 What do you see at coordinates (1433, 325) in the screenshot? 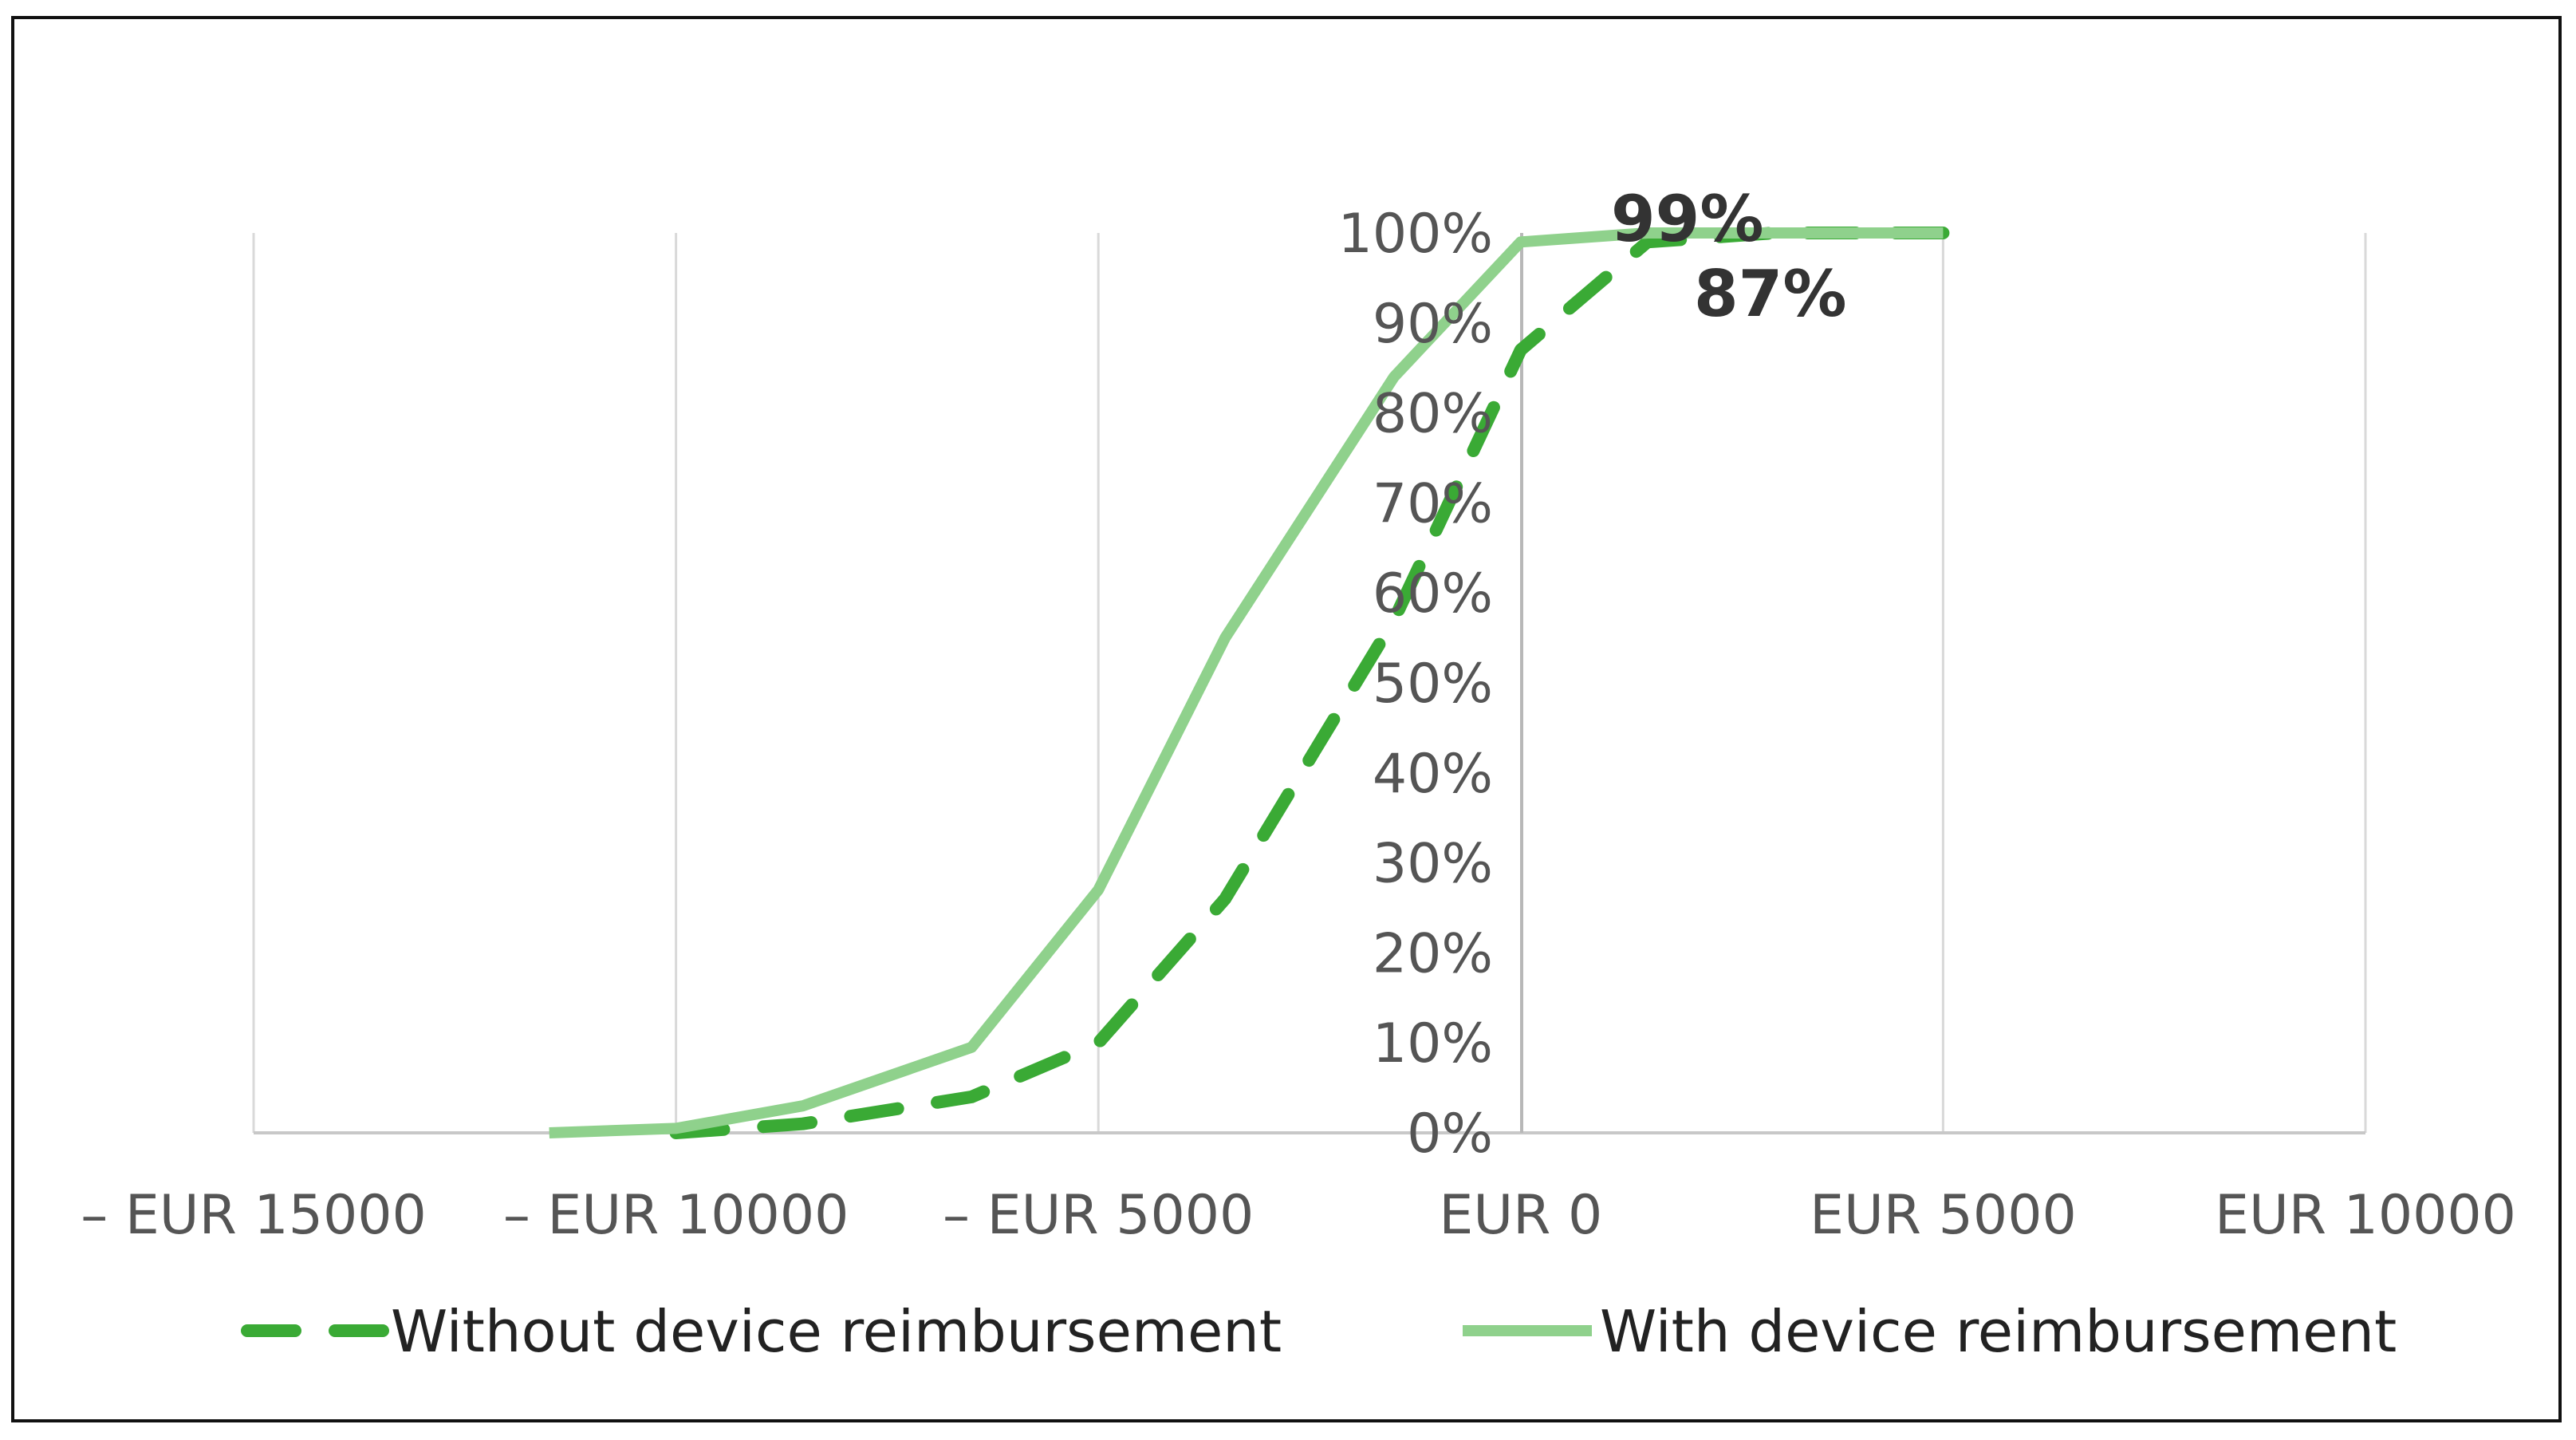
I see `y-tick-label: 90%` at bounding box center [1433, 325].